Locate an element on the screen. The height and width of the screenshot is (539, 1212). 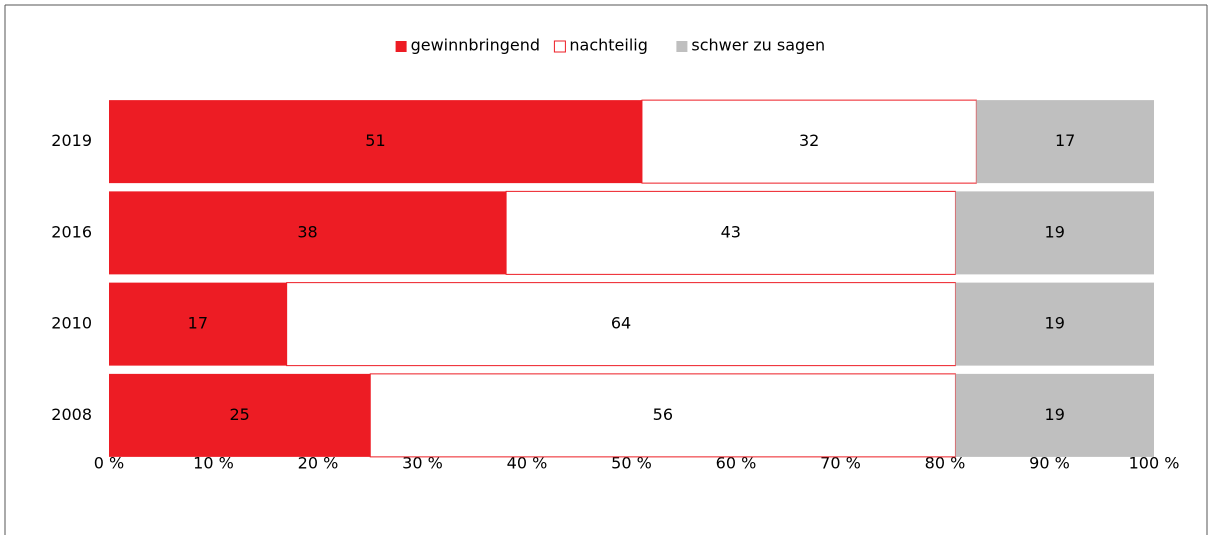
x-tick-label: 40 % is located at coordinates (527, 463).